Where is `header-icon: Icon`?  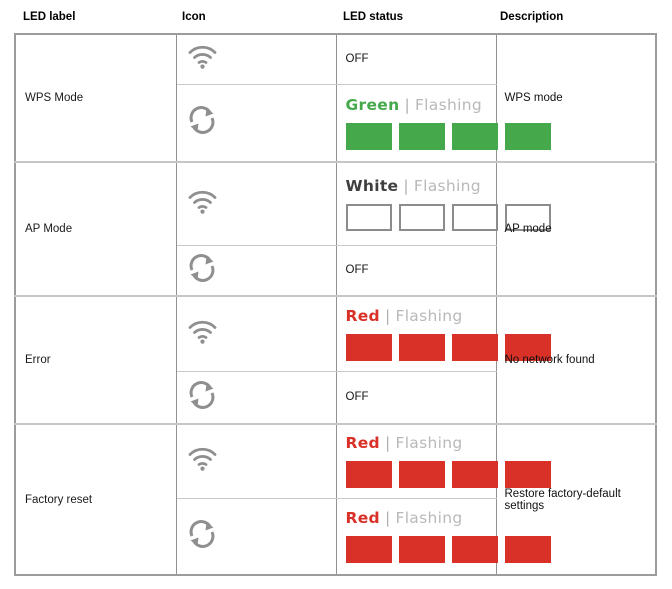
header-icon: Icon is located at coordinates (194, 17).